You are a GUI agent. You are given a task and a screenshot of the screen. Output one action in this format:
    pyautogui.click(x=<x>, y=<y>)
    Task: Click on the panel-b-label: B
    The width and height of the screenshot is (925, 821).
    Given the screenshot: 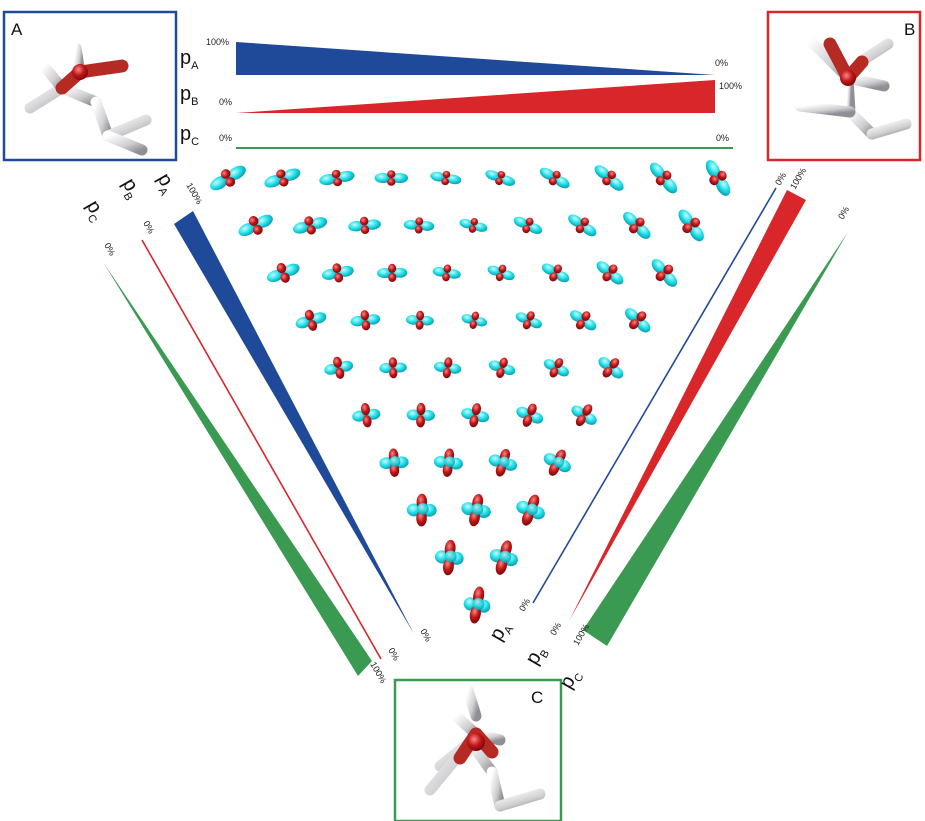 What is the action you would take?
    pyautogui.click(x=909, y=29)
    